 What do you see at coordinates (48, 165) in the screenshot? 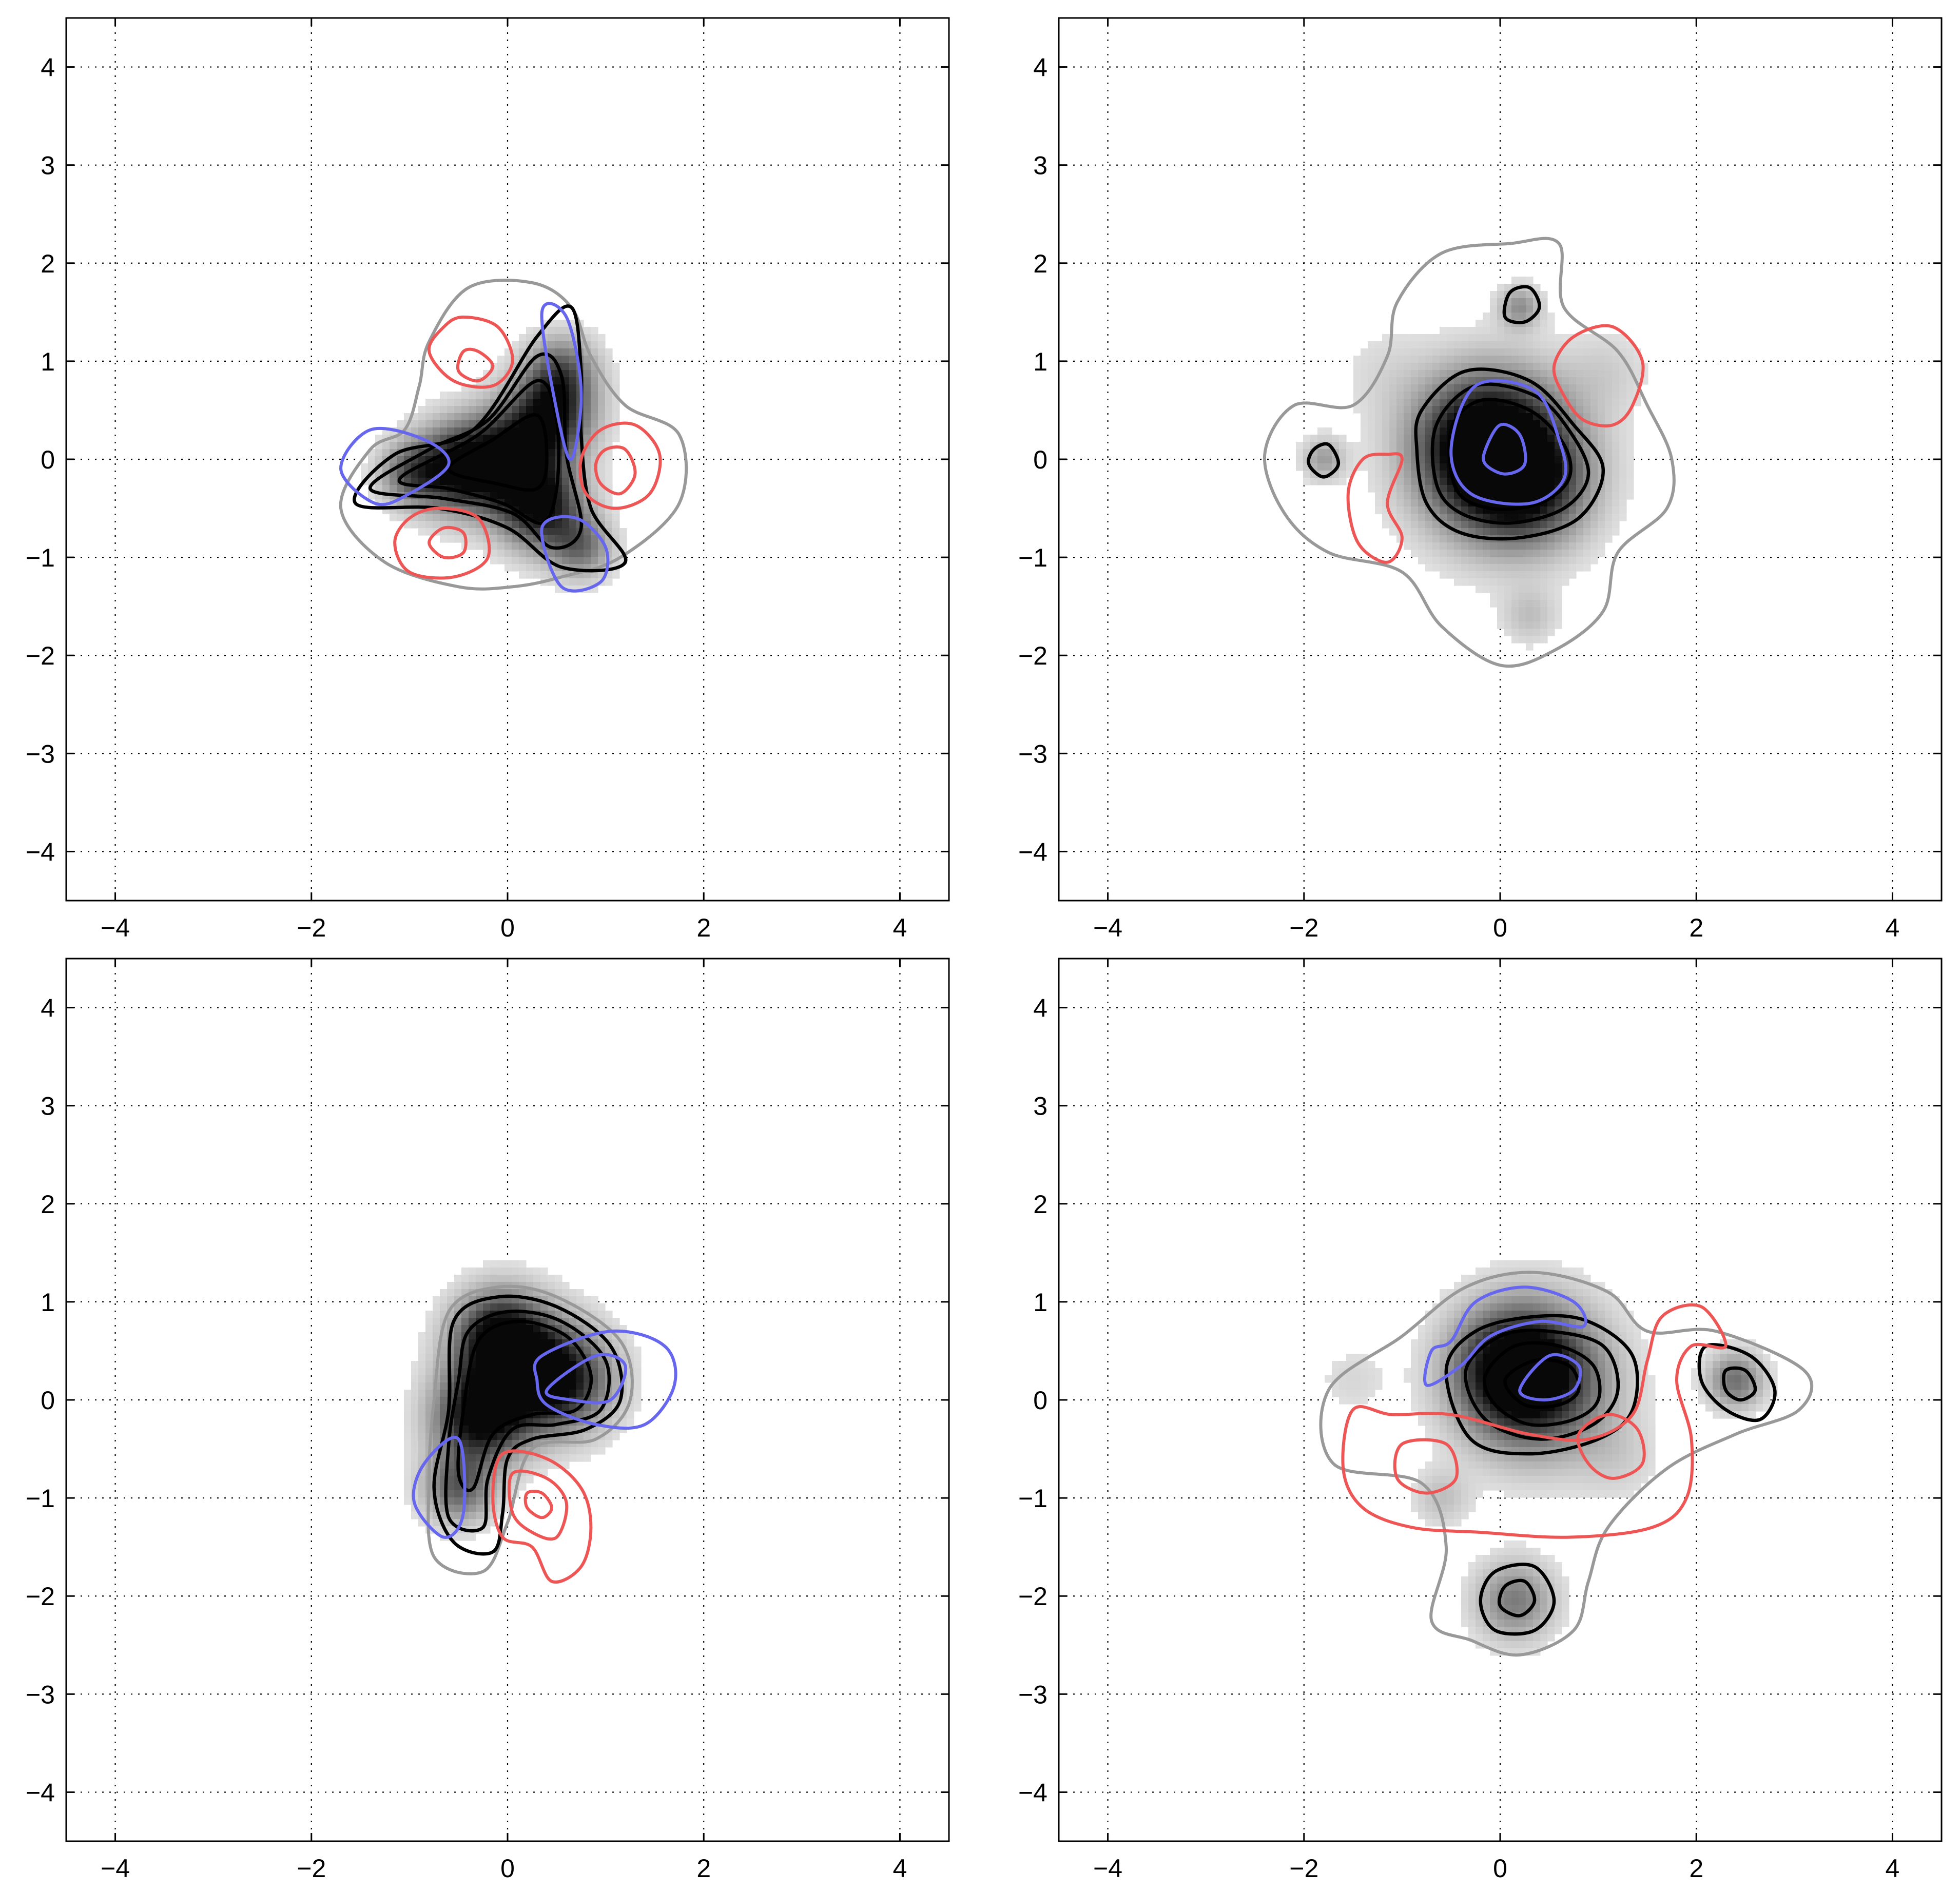
I see `y-tick-label: 3` at bounding box center [48, 165].